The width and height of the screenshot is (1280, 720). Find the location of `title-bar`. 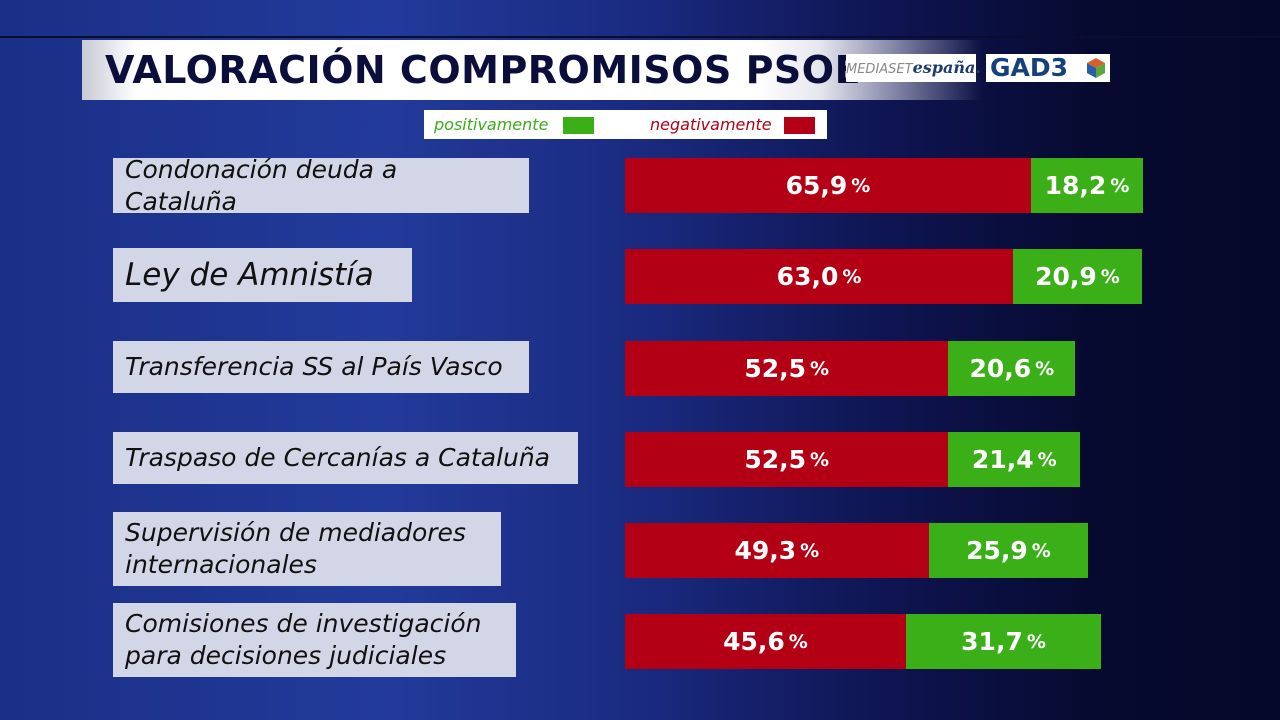

title-bar is located at coordinates (532, 70).